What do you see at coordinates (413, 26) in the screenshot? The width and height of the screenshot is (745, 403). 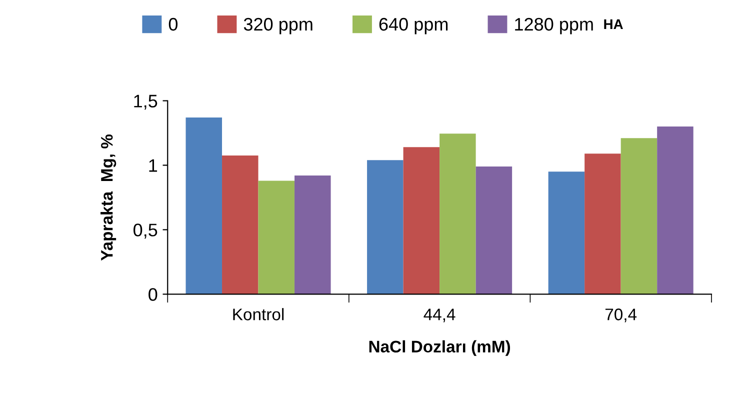 I see `legend-label: 640 ppm` at bounding box center [413, 26].